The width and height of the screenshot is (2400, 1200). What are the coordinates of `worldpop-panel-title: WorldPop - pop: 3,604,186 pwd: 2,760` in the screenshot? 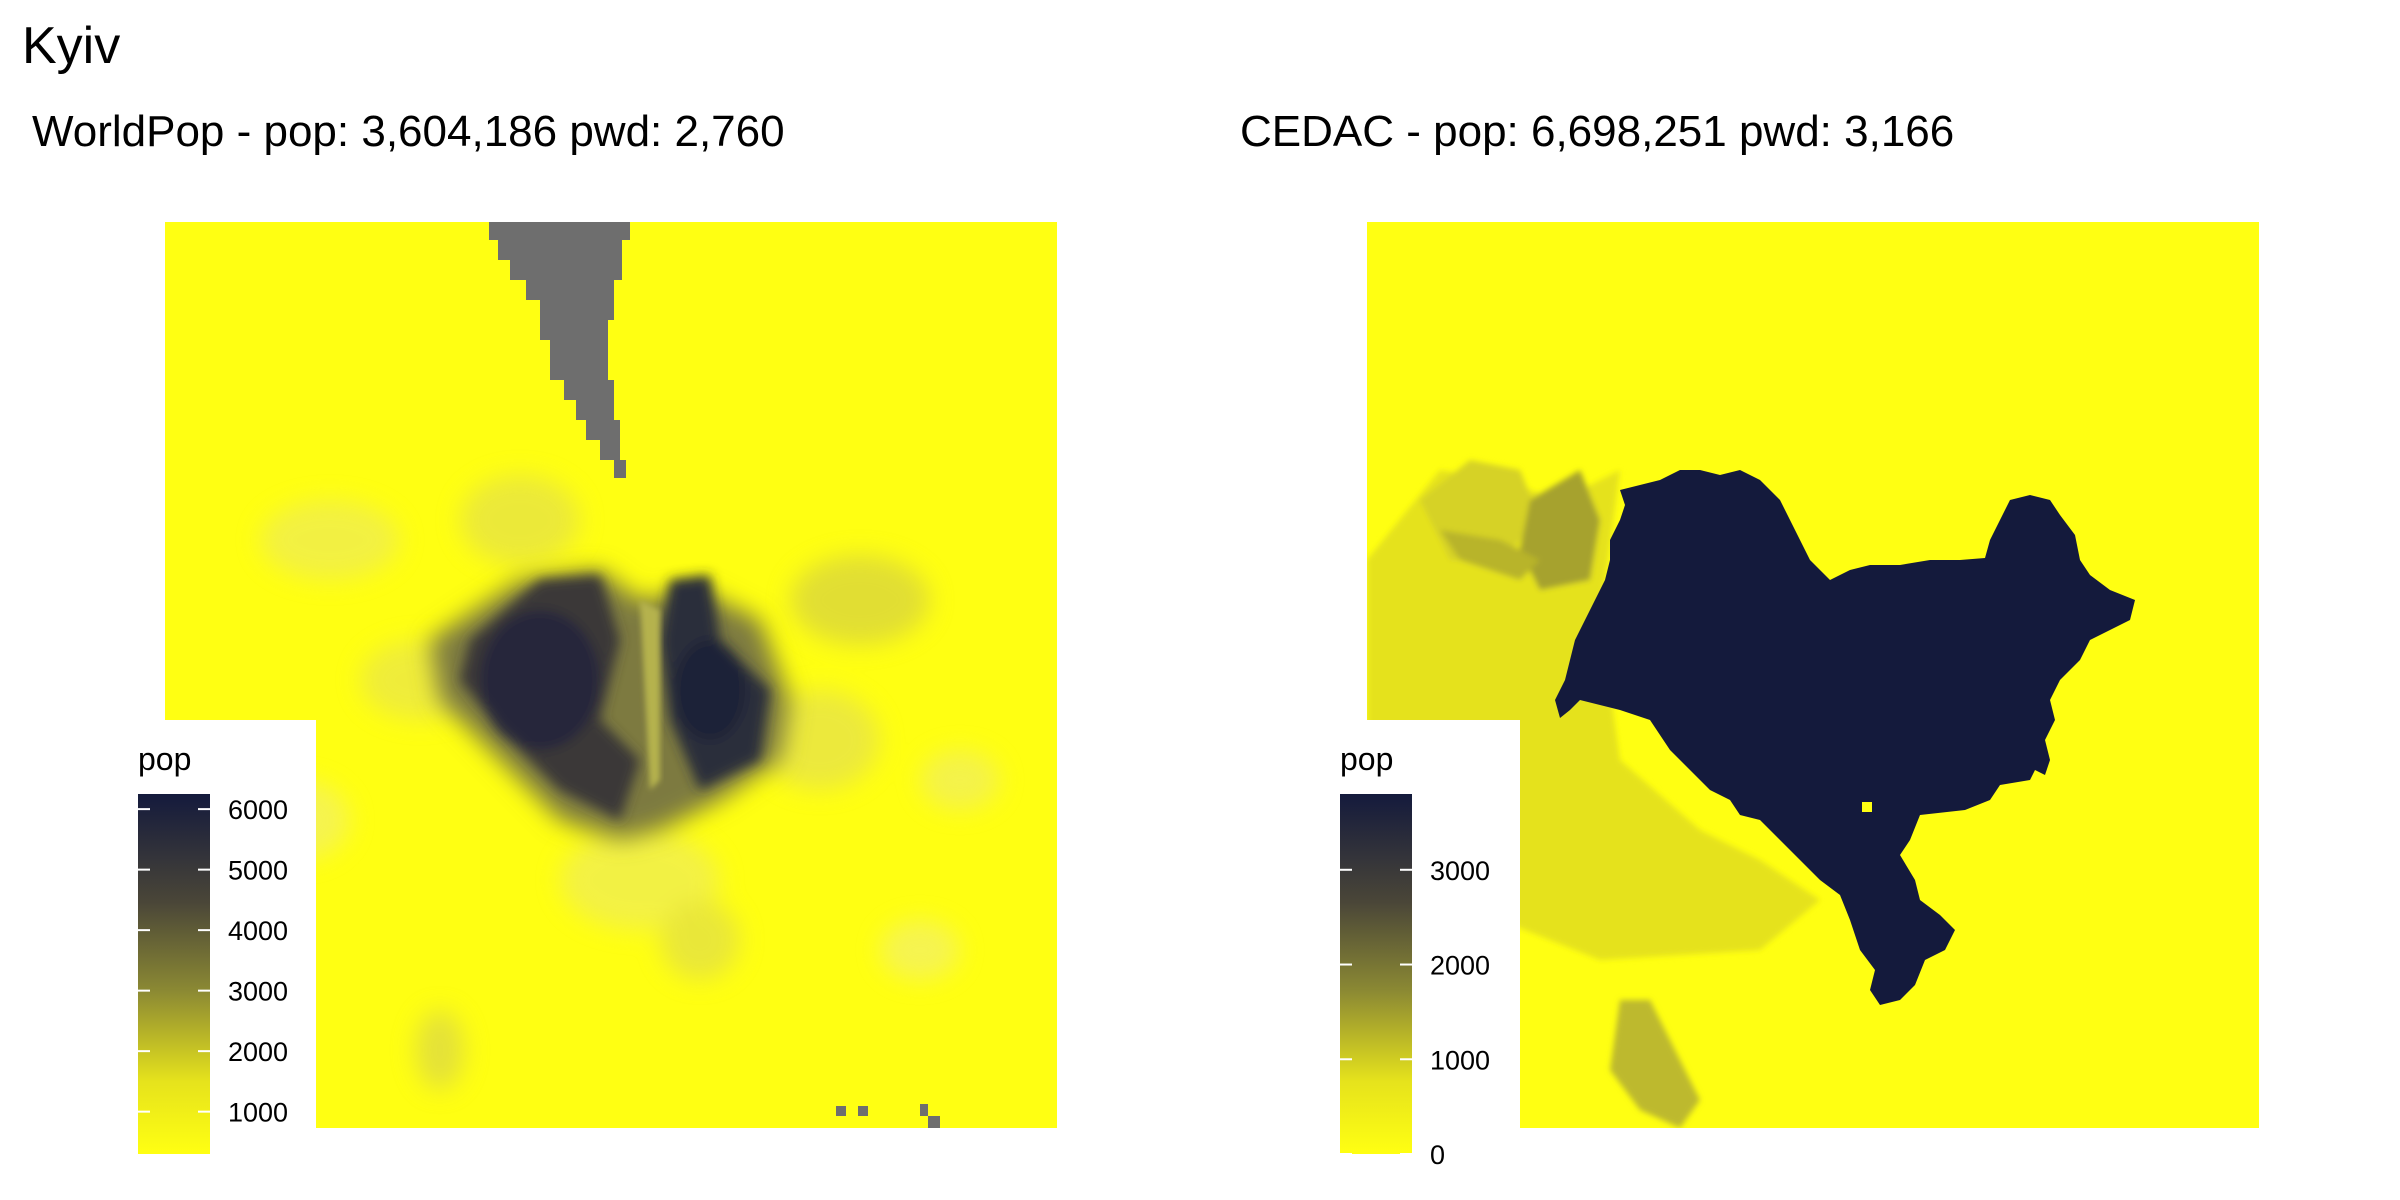 It's located at (408, 131).